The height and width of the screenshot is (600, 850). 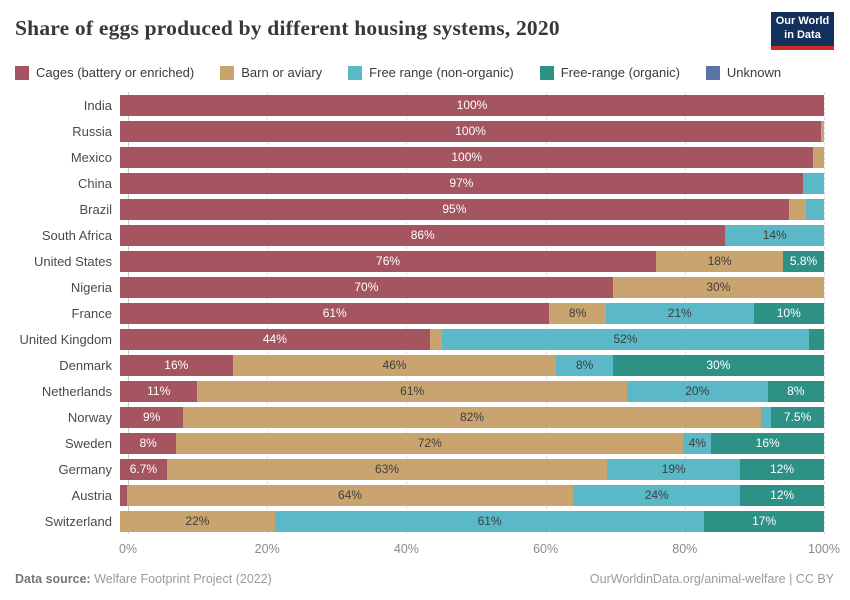 I want to click on country-label: Austria, so click(x=91, y=495).